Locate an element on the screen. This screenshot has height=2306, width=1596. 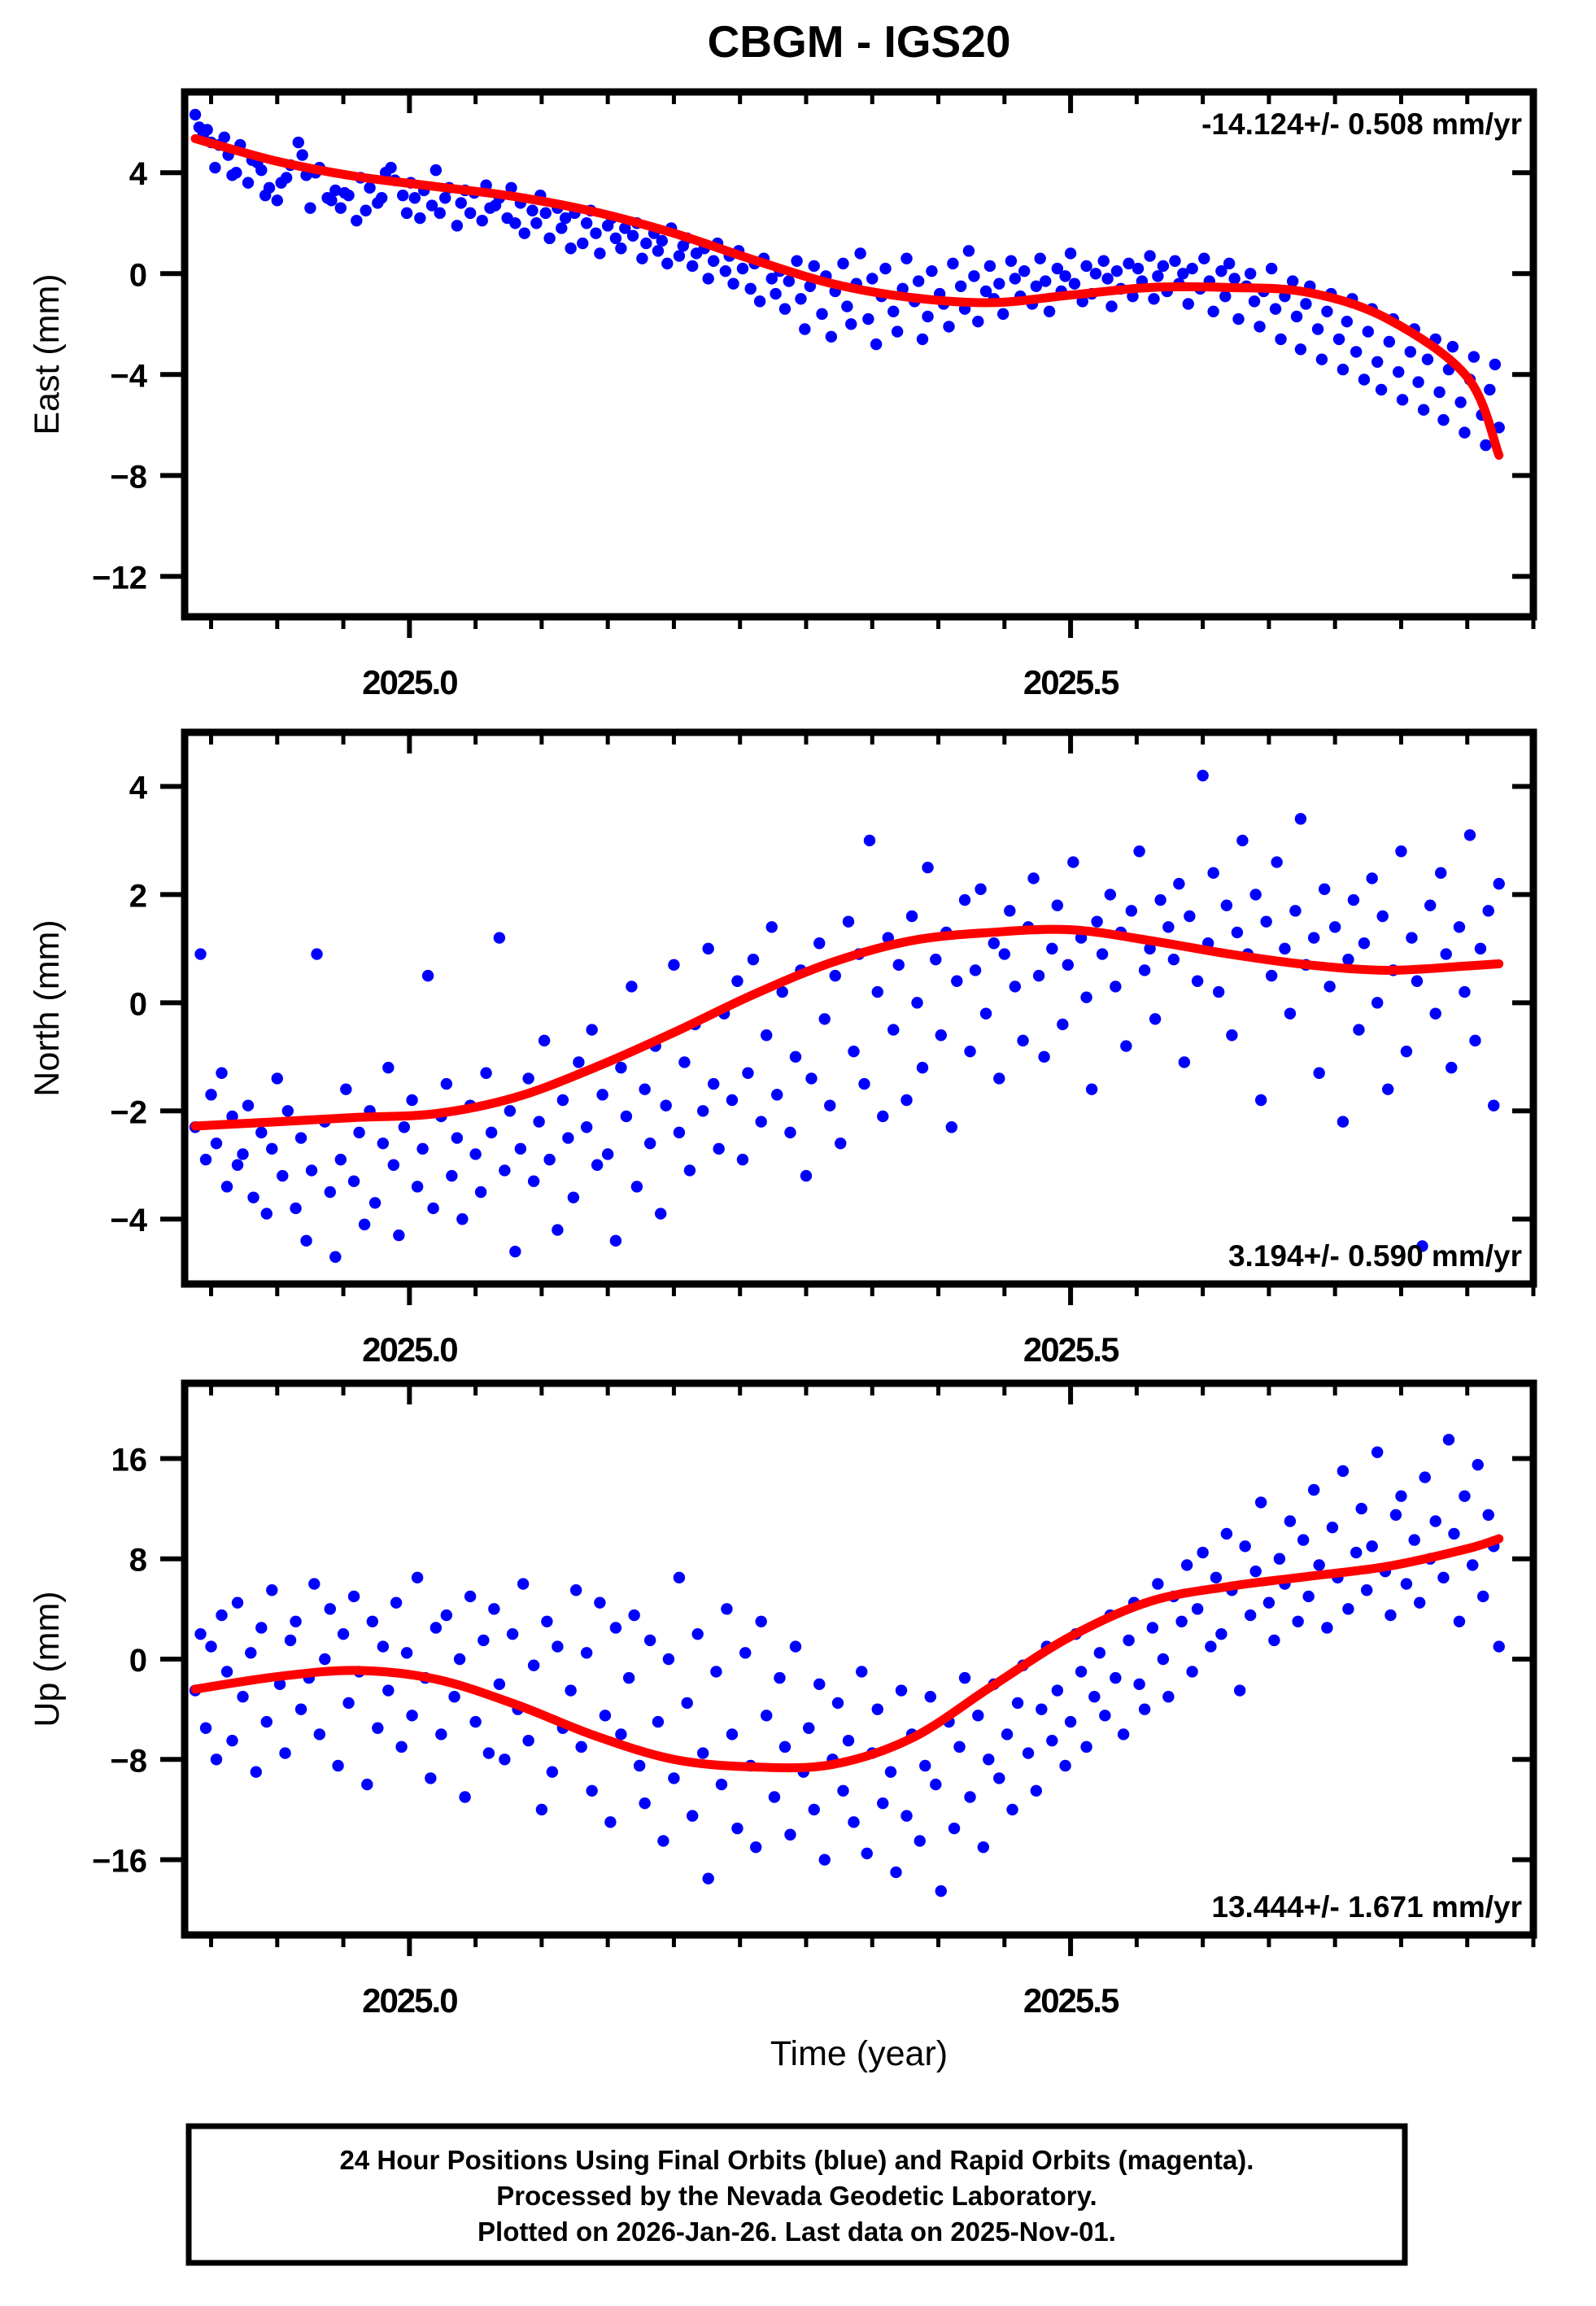
y-tick-label: −16 is located at coordinates (119, 1862).